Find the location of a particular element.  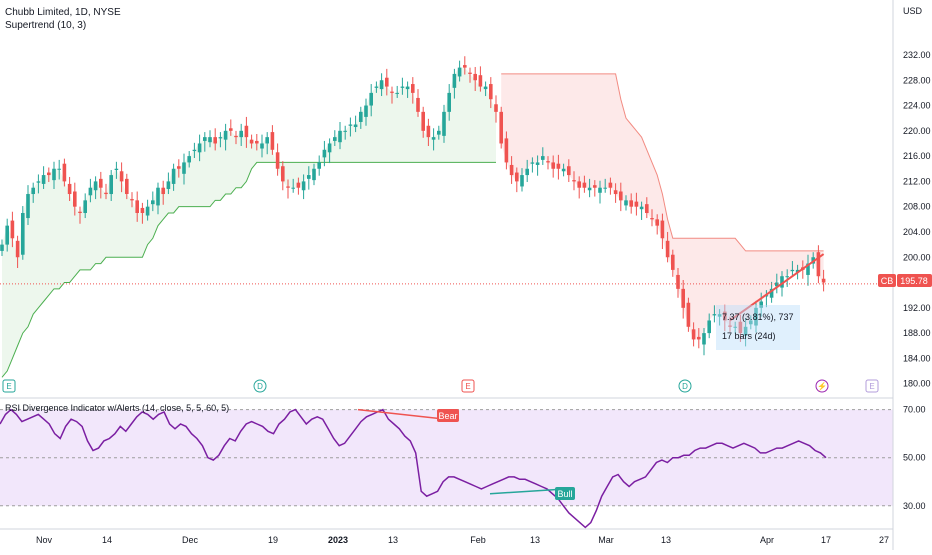

bear-label-box is located at coordinates (448, 415).